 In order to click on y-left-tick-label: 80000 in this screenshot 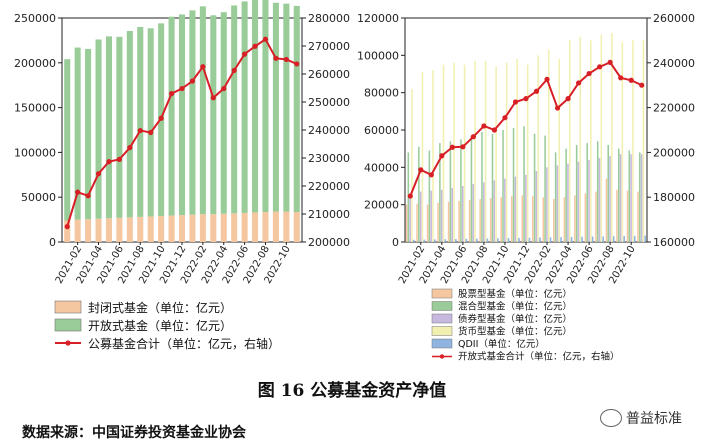, I will do `click(381, 93)`.